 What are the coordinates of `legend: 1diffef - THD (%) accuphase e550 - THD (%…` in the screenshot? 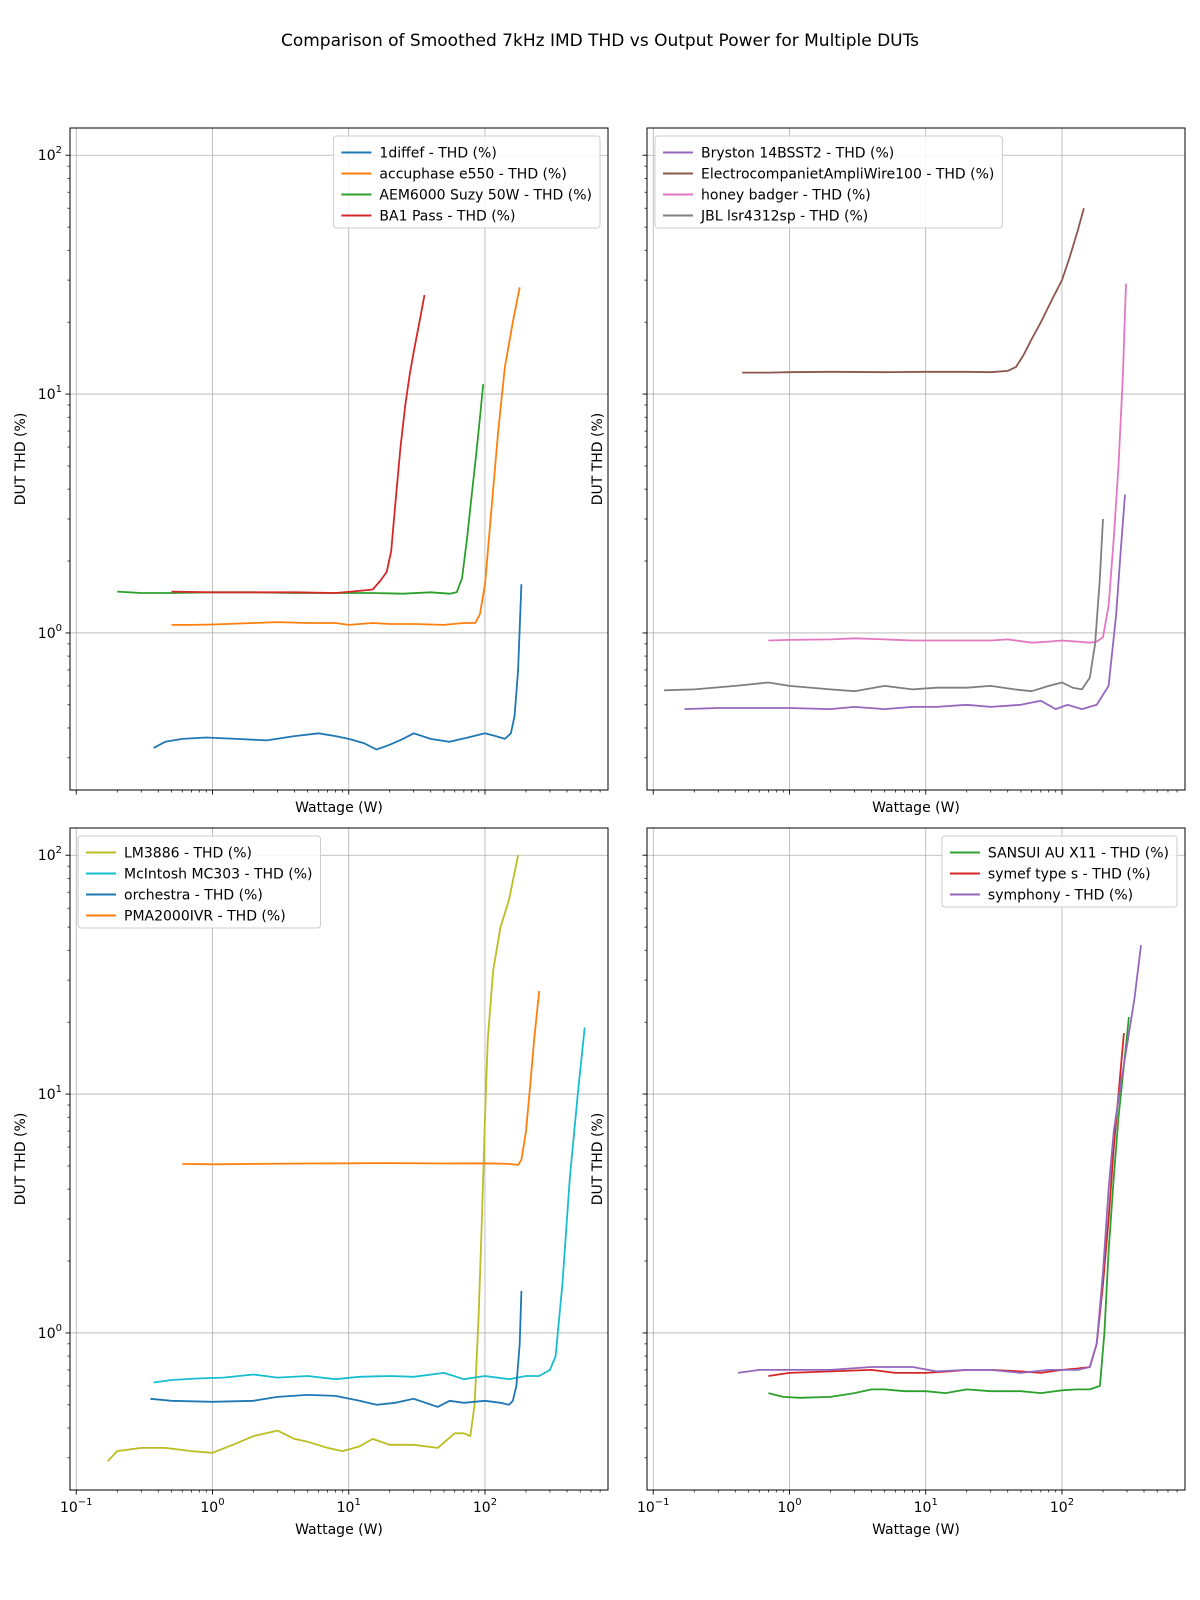 It's located at (466, 182).